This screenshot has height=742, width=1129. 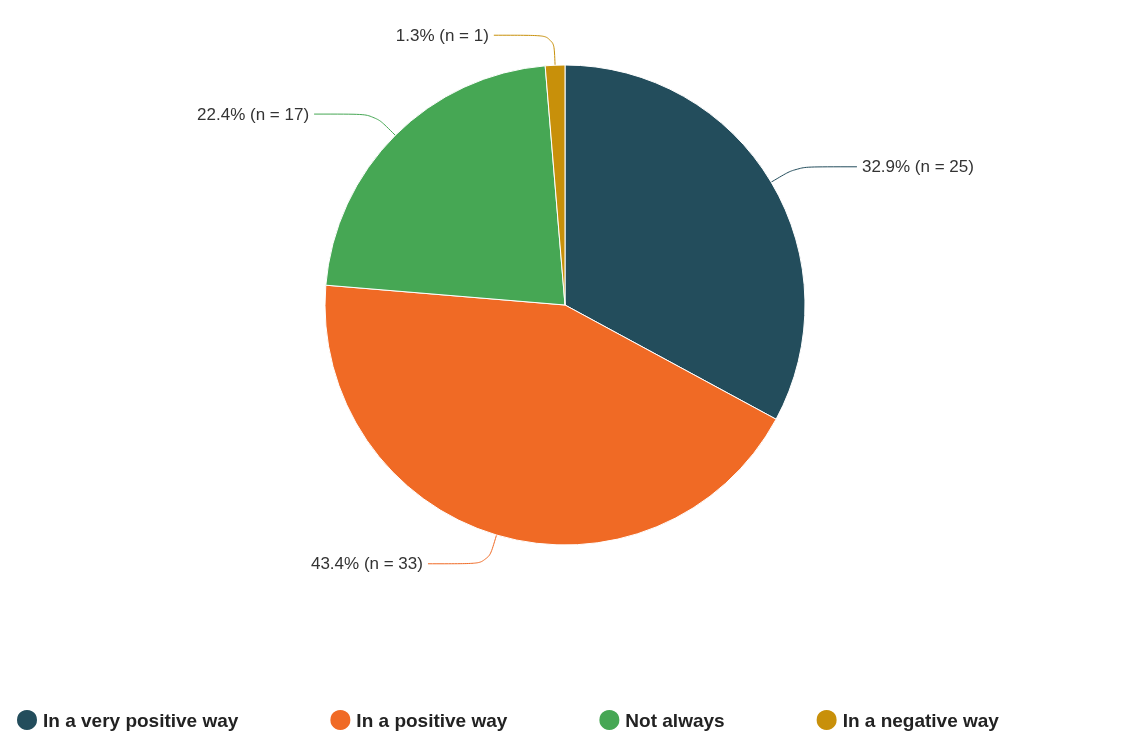 I want to click on legend-label: In a very positive way, so click(x=141, y=720).